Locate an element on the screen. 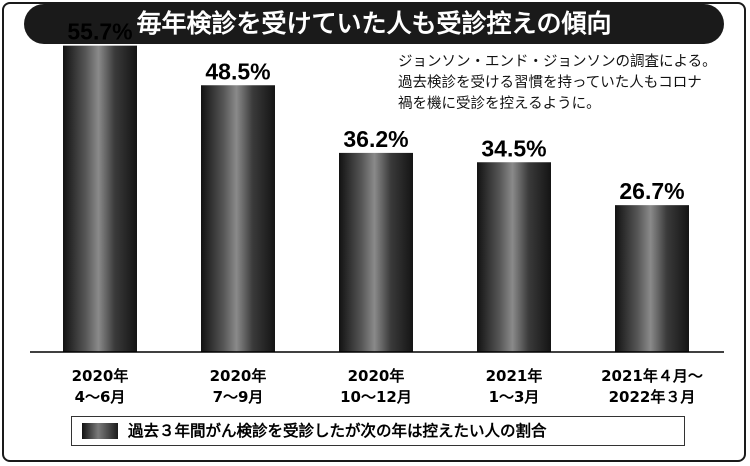 Image resolution: width=750 pixels, height=466 pixels. legend: 過去３年間がん検診を受診したが次の年は控えたい人の割合 is located at coordinates (378, 431).